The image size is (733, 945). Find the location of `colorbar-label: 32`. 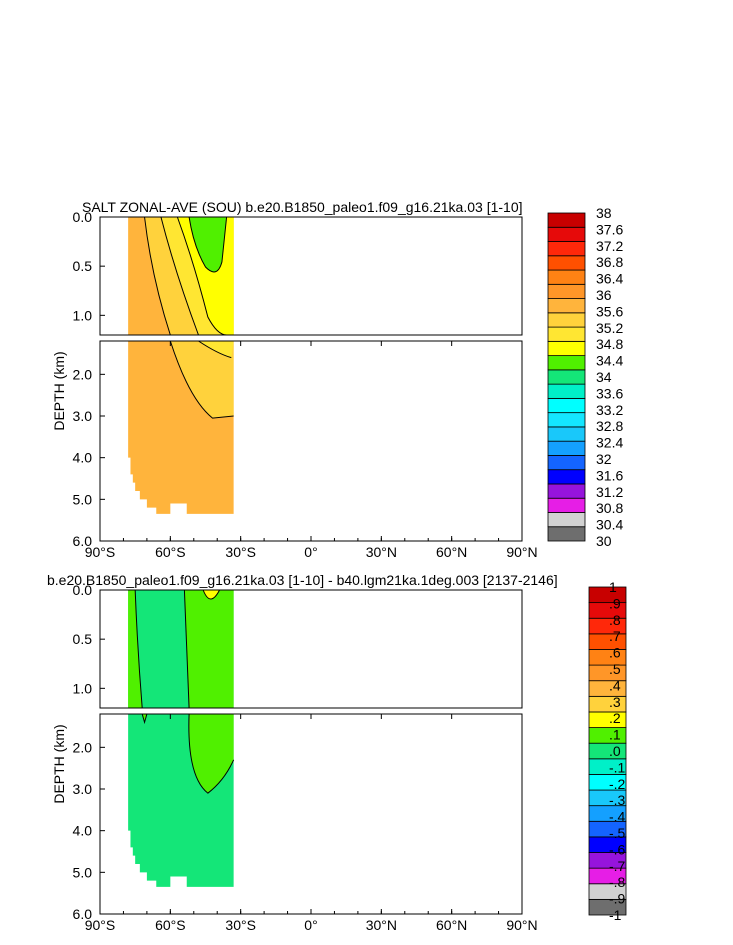

colorbar-label: 32 is located at coordinates (604, 459).